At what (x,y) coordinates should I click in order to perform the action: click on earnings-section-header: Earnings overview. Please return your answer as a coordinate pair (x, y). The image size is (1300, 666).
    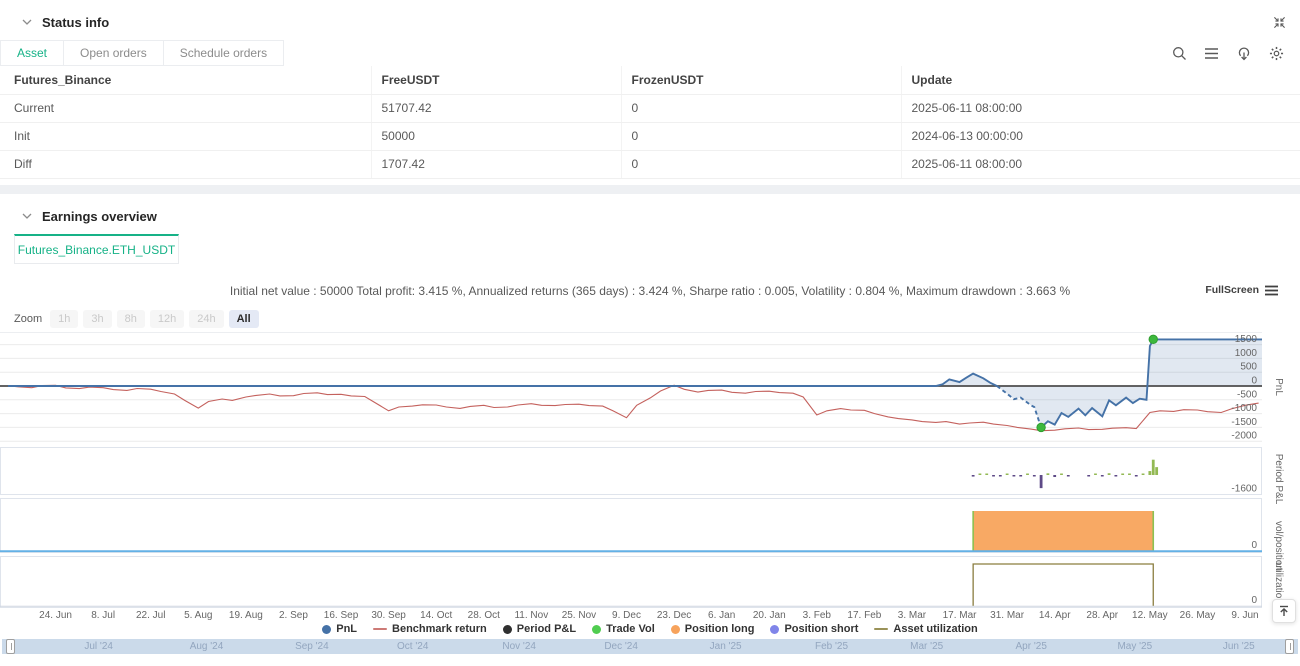
    Looking at the image, I should click on (650, 210).